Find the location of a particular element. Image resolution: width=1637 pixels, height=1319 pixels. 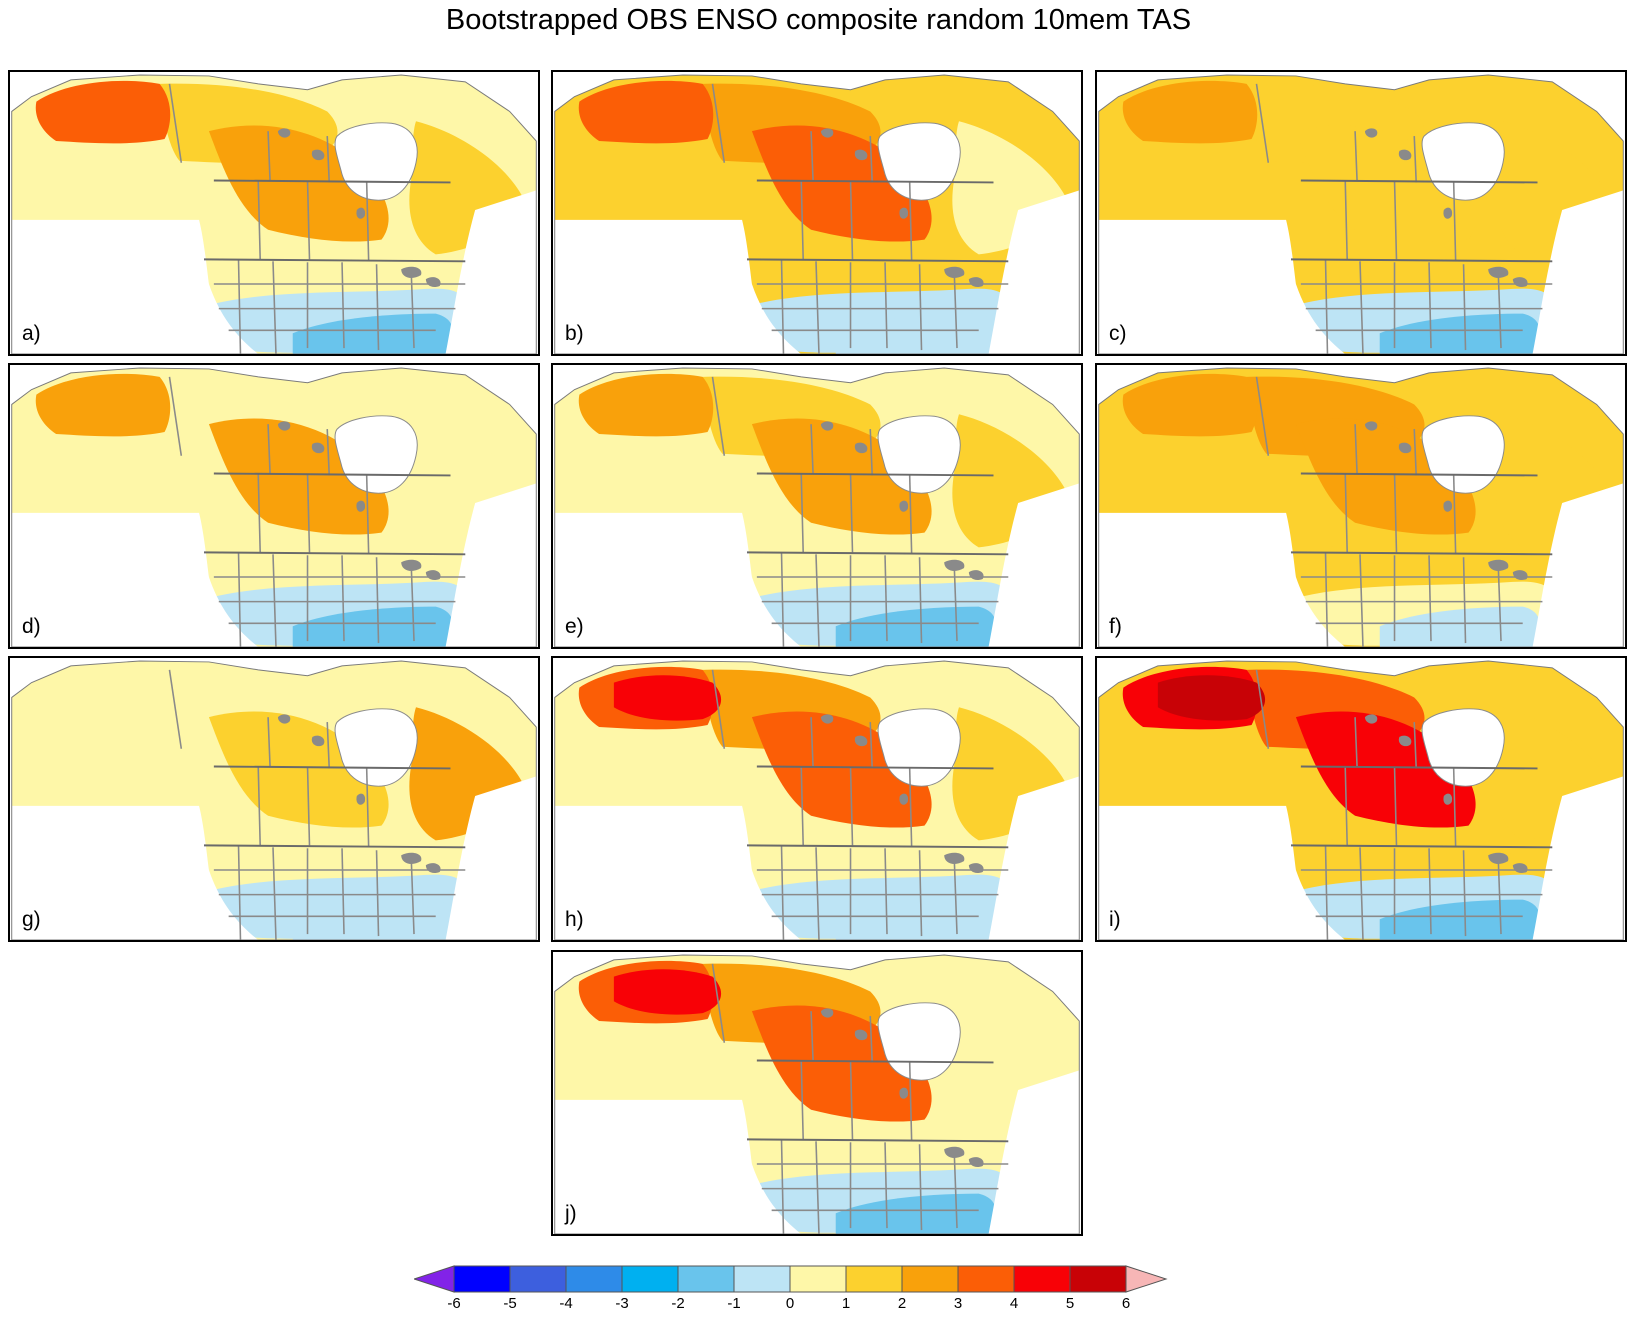

map-panel-d: d) is located at coordinates (274, 506).